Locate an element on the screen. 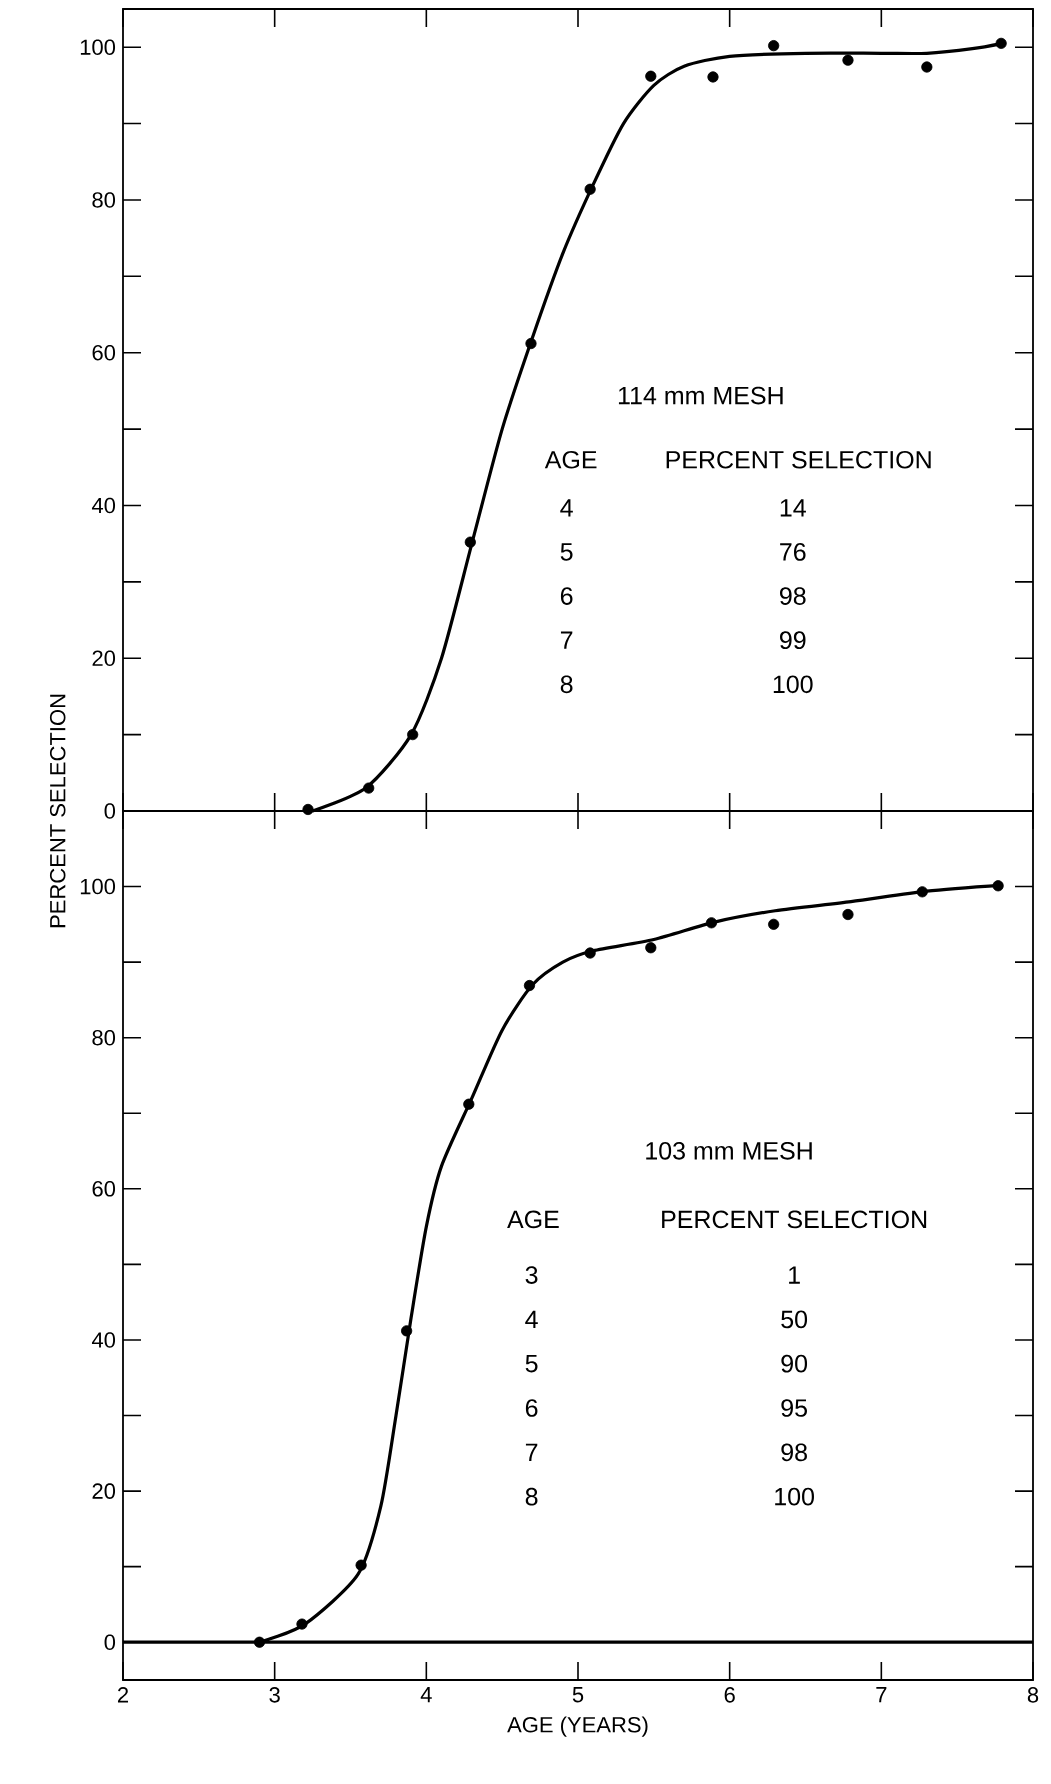  annotation: 90 is located at coordinates (794, 1363).